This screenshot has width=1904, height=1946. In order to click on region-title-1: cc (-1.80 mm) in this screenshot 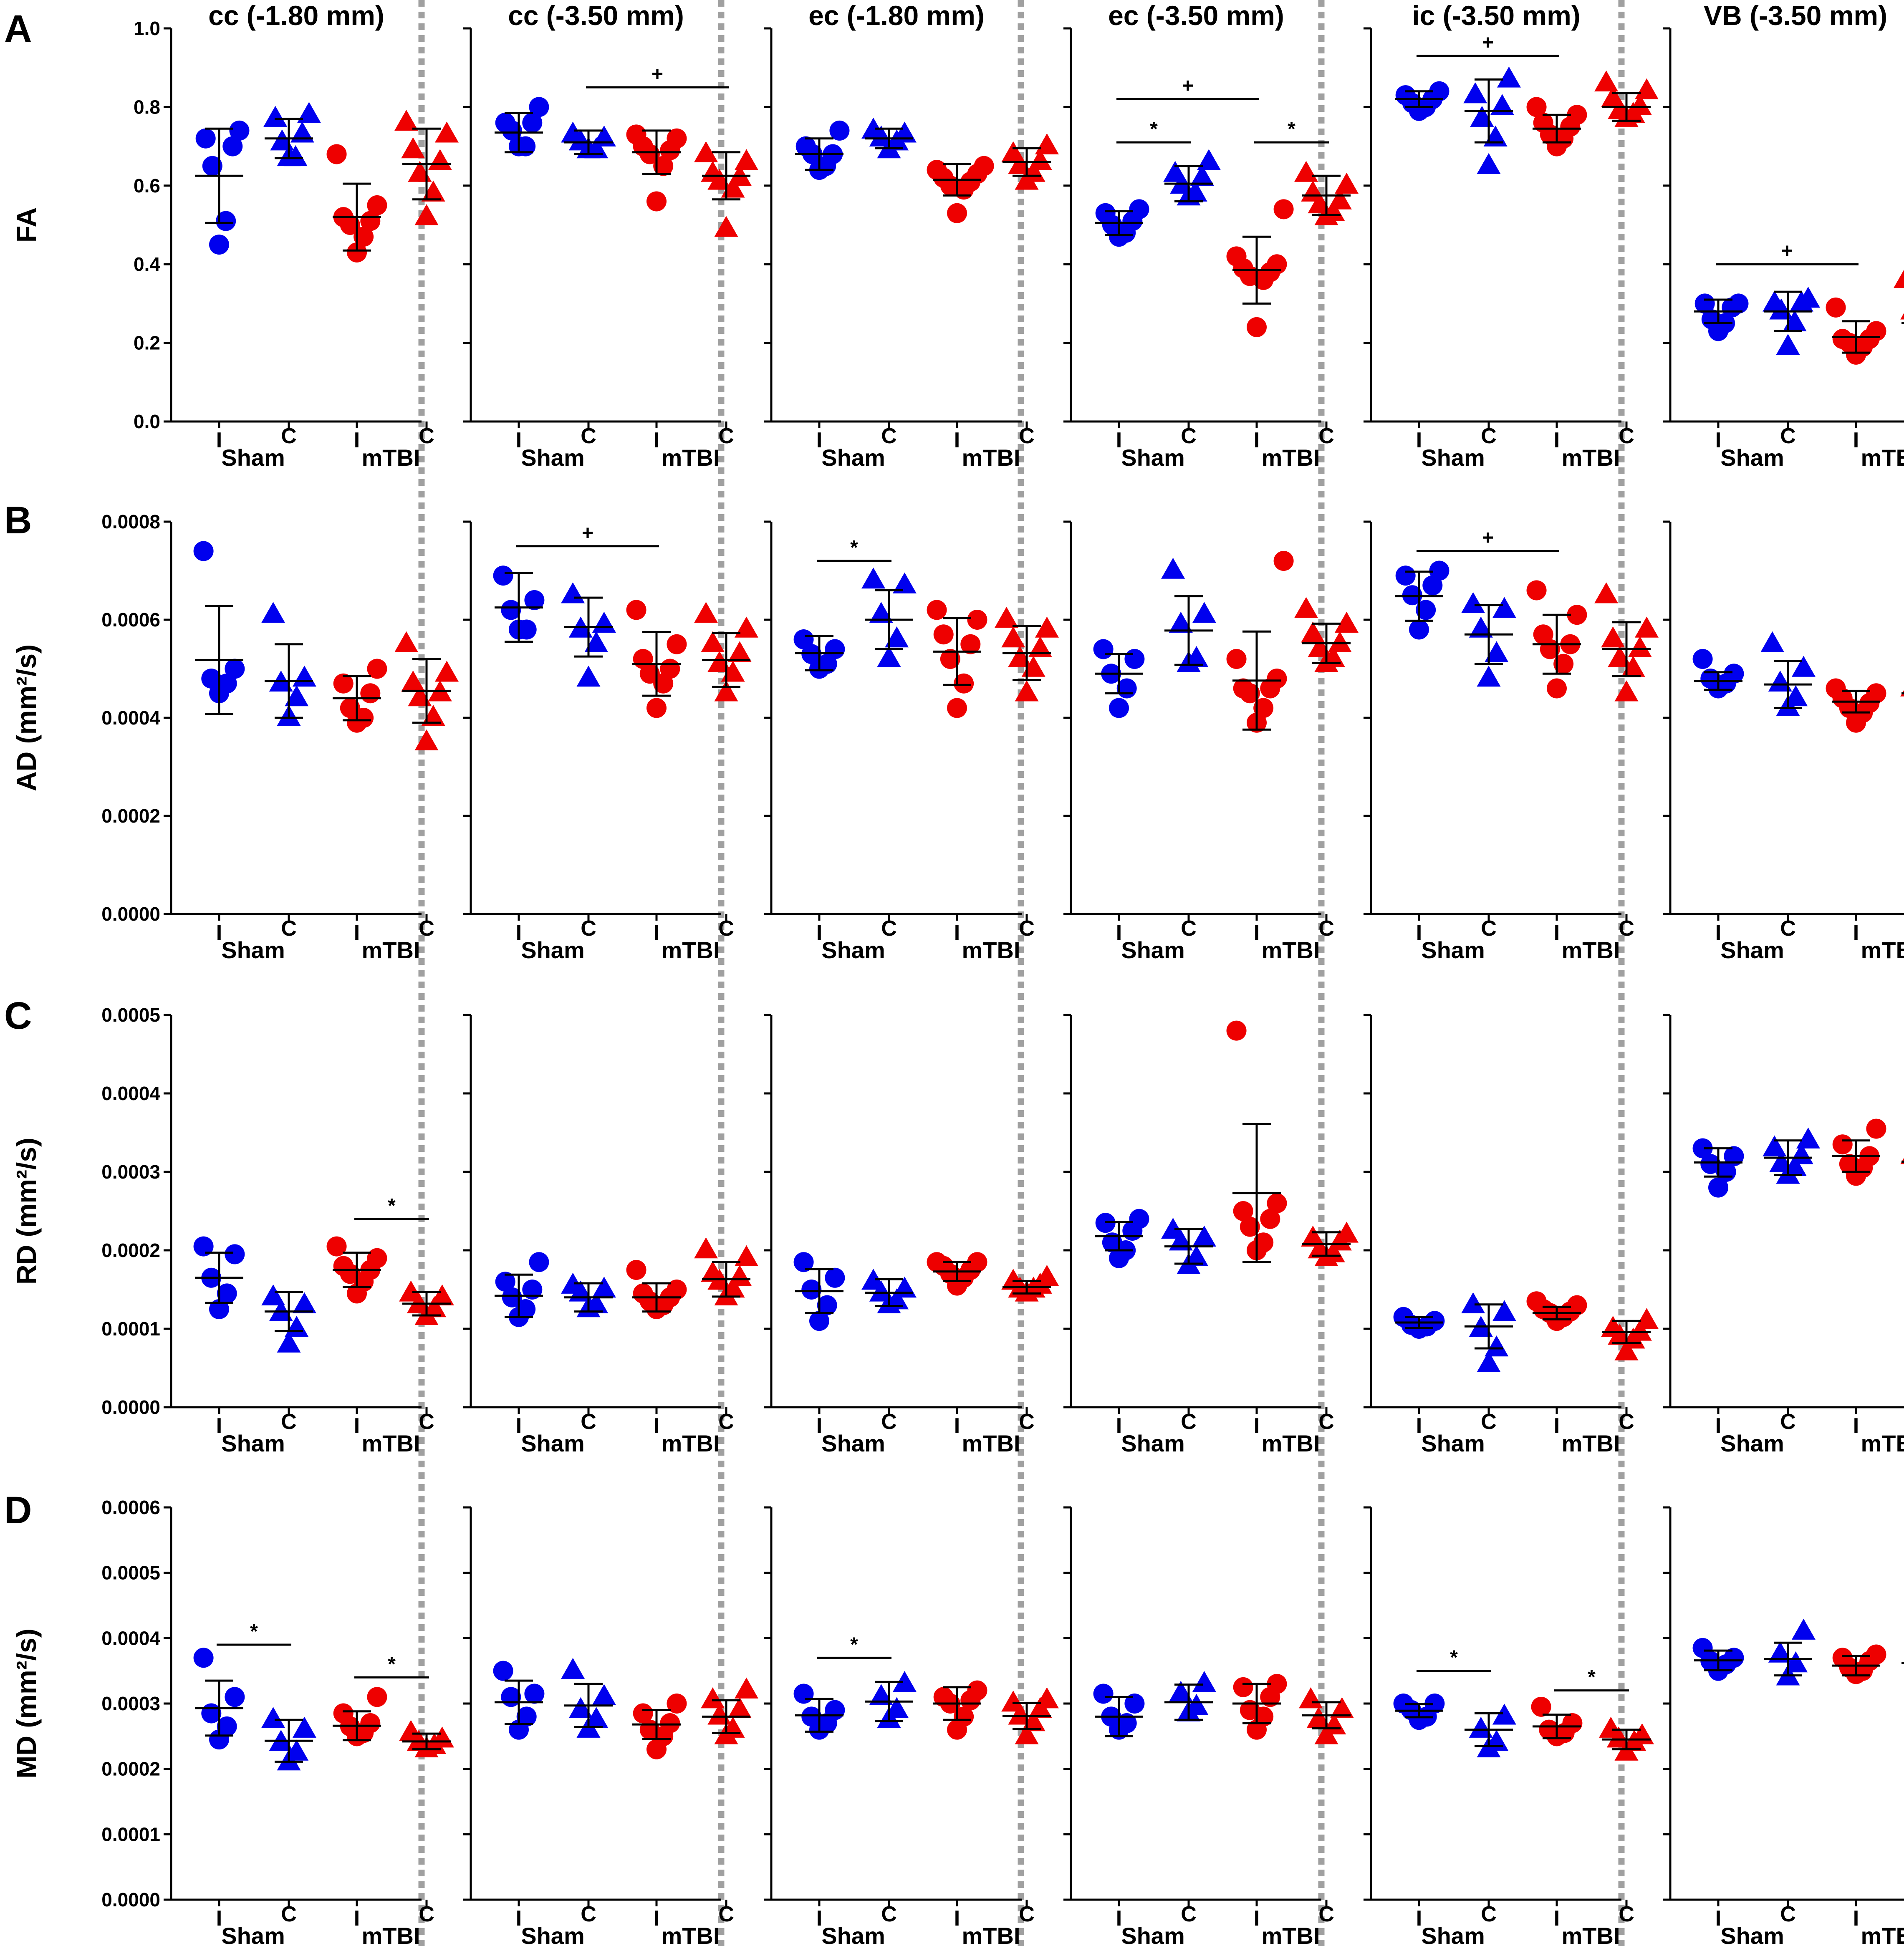, I will do `click(296, 15)`.